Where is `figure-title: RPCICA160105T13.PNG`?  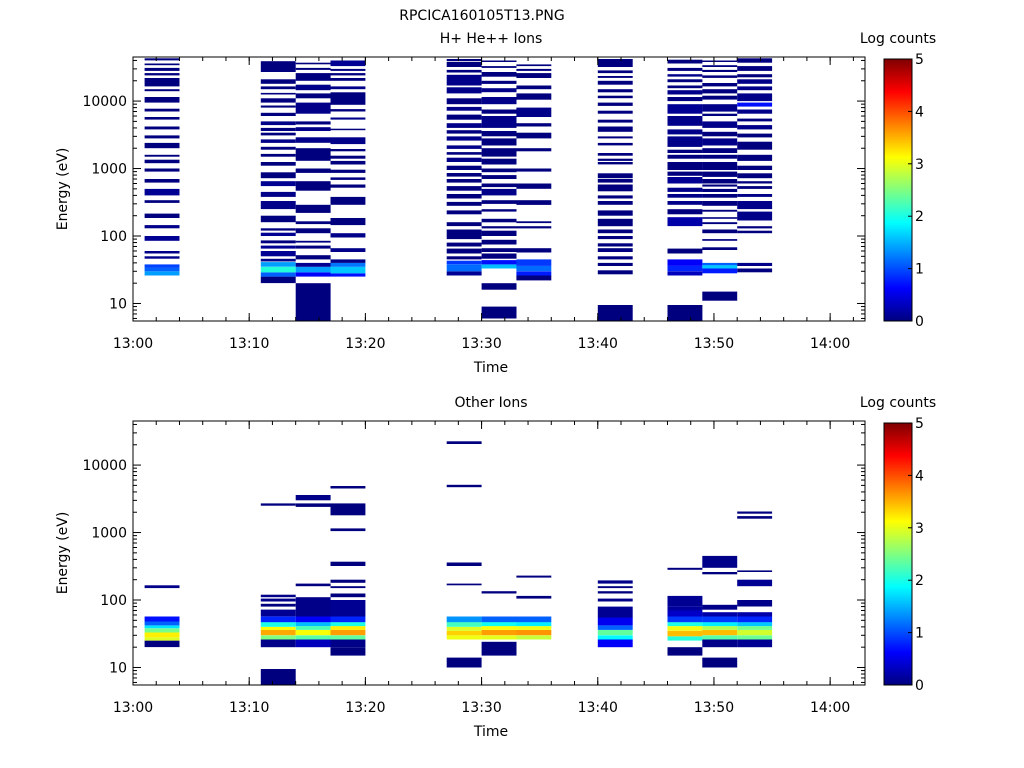
figure-title: RPCICA160105T13.PNG is located at coordinates (481, 16).